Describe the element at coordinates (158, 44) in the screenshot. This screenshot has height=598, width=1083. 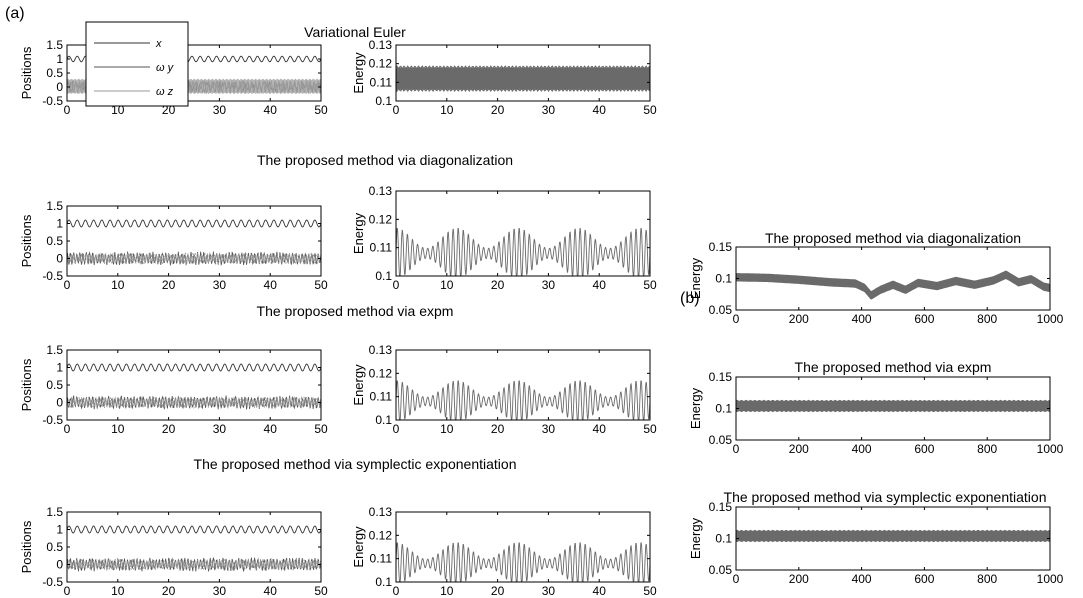
I see `legend-entry: x` at that location.